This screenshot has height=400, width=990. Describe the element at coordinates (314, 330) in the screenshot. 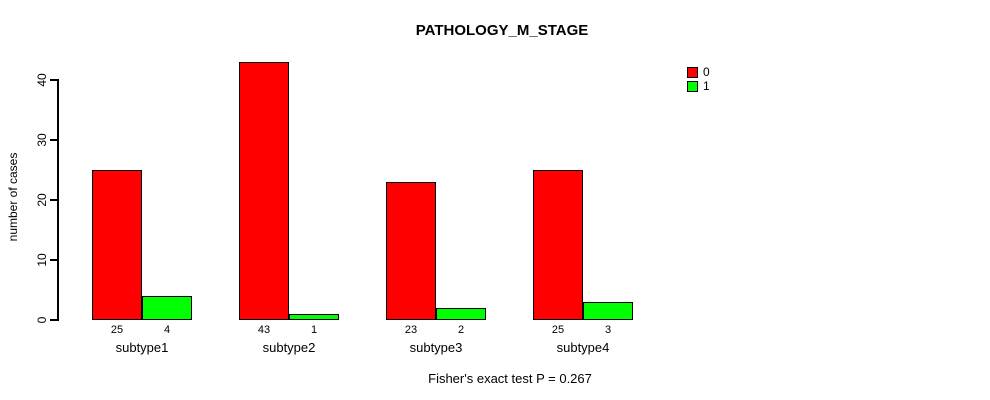

I see `bar-value-label: 1` at that location.